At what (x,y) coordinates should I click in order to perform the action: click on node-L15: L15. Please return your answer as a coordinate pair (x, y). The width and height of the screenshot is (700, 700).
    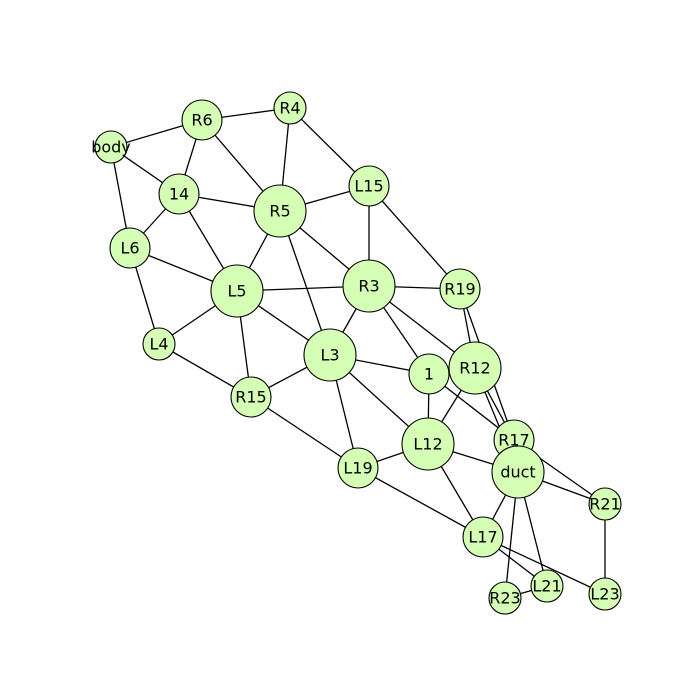
    Looking at the image, I should click on (369, 186).